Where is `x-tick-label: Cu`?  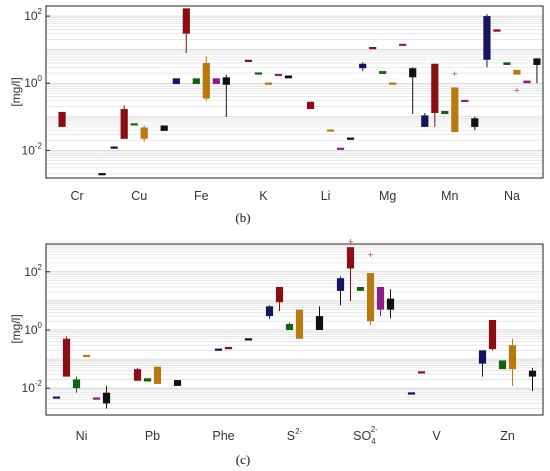
x-tick-label: Cu is located at coordinates (139, 196).